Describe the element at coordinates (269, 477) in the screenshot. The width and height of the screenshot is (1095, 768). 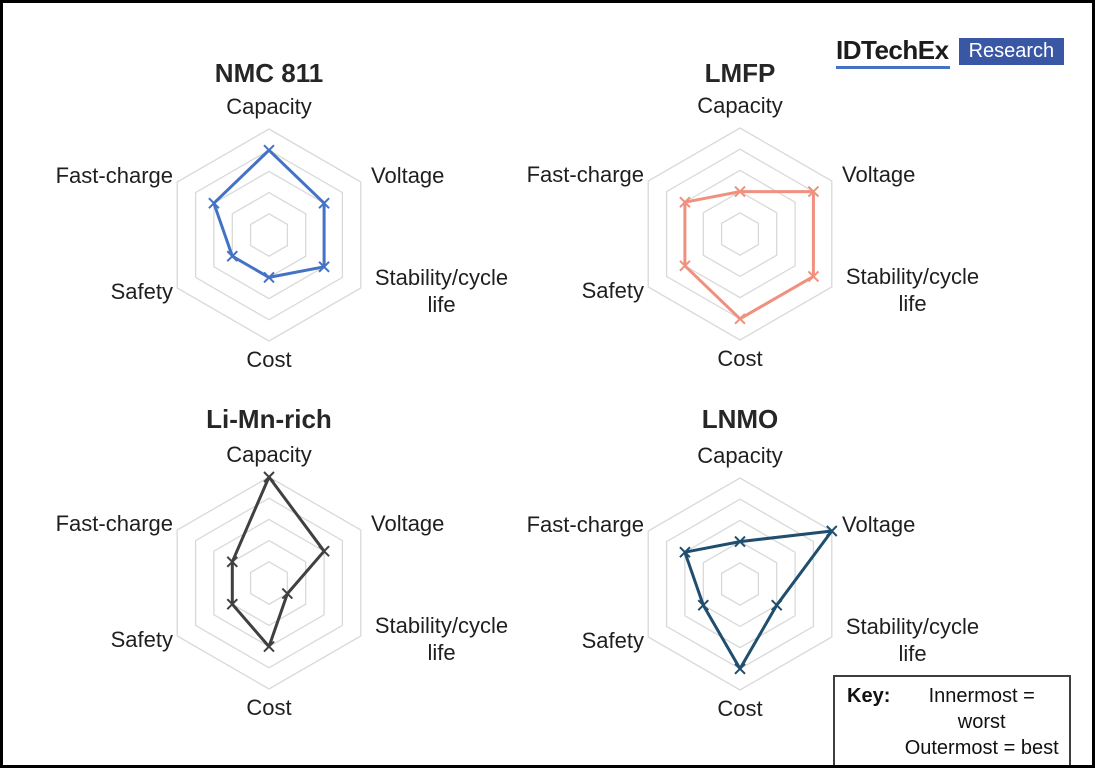
I see `marker-li-mn-rich-capacity` at that location.